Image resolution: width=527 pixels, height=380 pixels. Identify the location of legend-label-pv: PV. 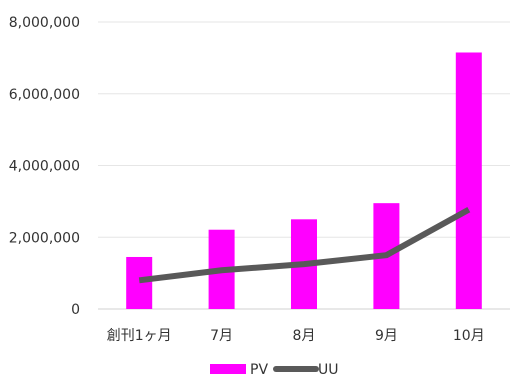
(259, 370).